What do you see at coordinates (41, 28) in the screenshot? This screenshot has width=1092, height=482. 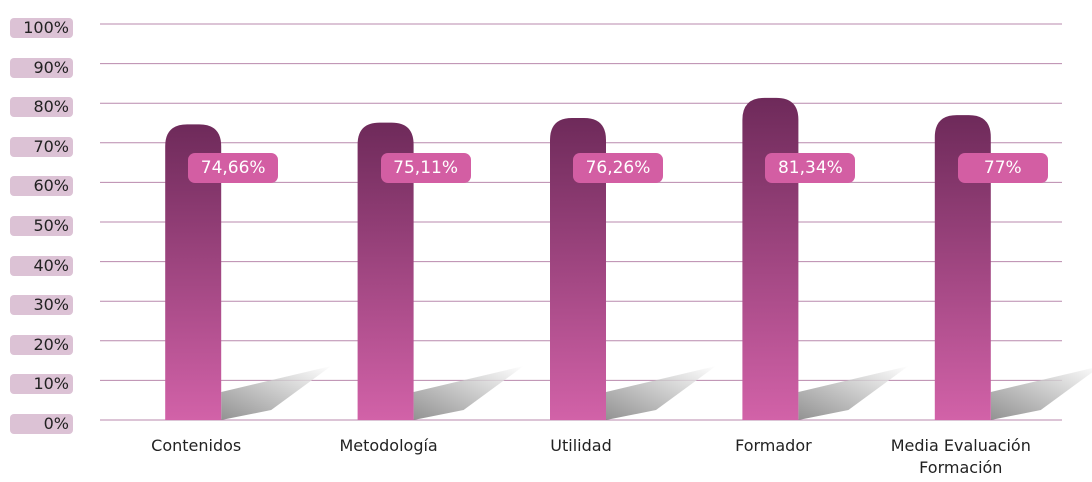 I see `y-tick-label: 100%` at bounding box center [41, 28].